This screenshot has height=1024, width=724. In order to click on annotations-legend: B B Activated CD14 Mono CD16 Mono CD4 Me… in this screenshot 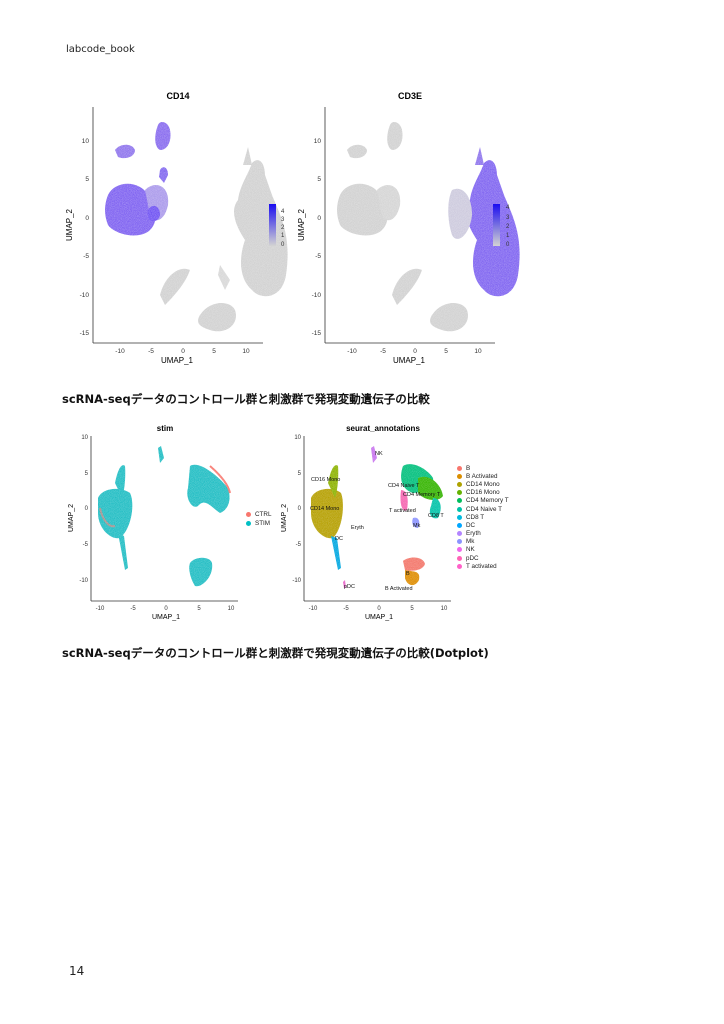, I will do `click(483, 517)`.